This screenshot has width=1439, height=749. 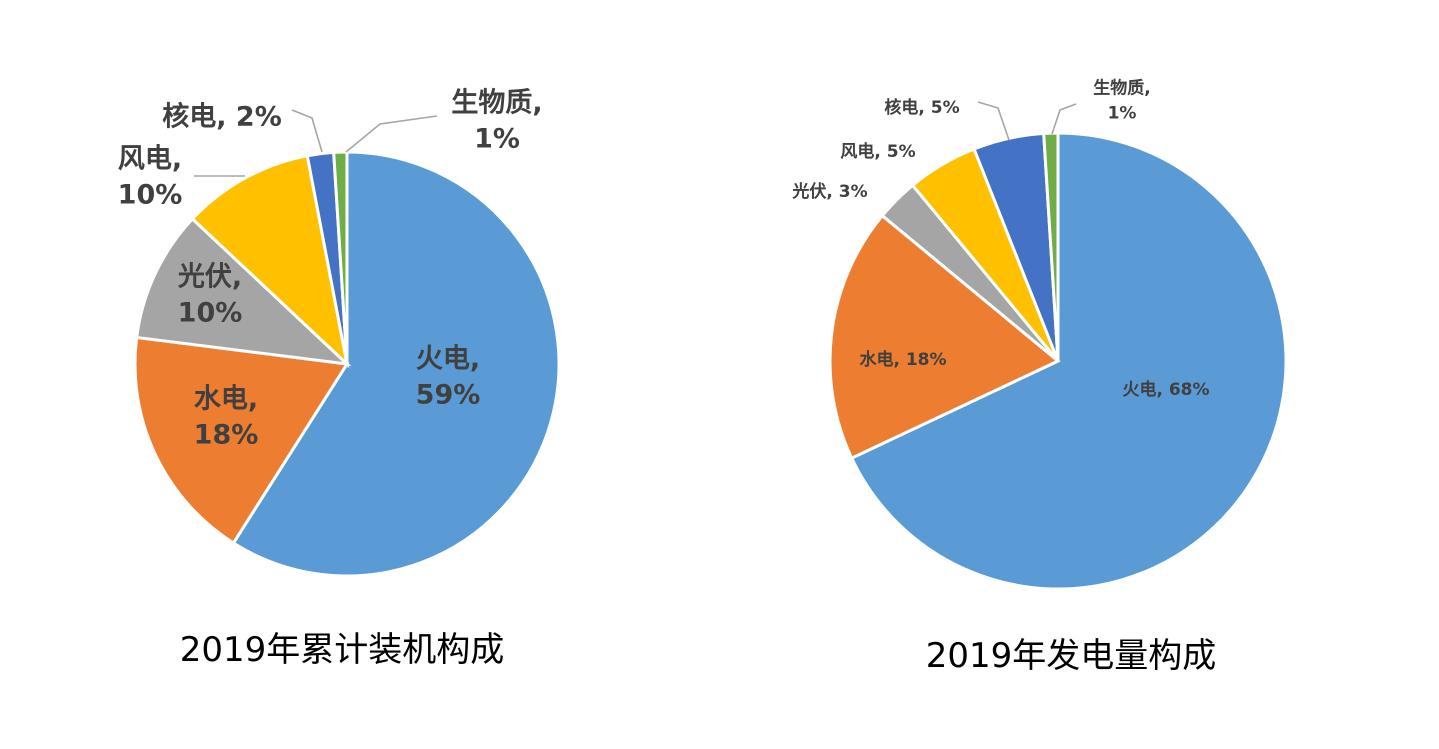 I want to click on slice-label-line: 18%, so click(x=226, y=435).